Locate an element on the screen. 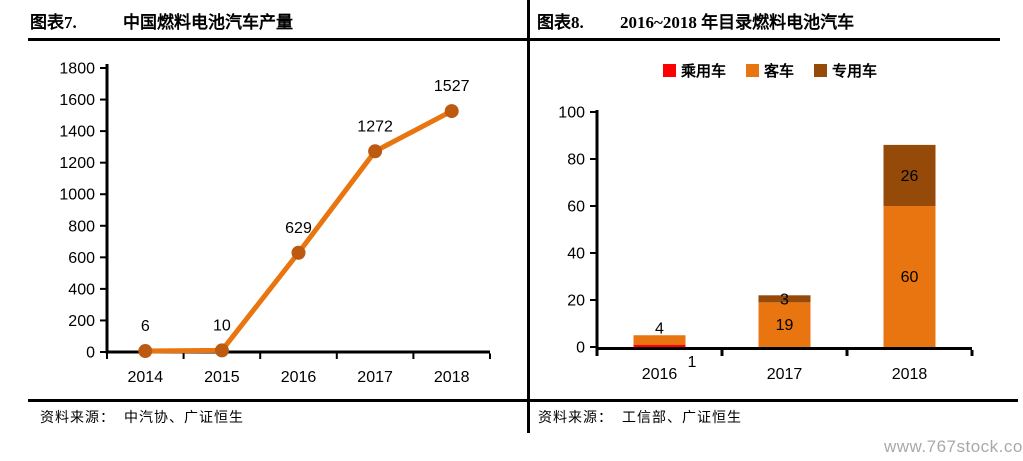 This screenshot has height=461, width=1023. left-y-tick-label: 1400 is located at coordinates (77, 132).